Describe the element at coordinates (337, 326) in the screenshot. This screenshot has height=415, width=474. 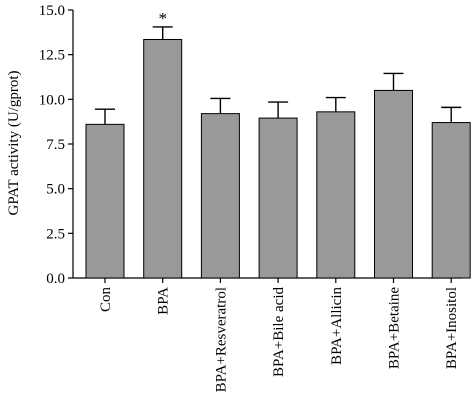
I see `x-tick-label: BPA+Allicin` at that location.